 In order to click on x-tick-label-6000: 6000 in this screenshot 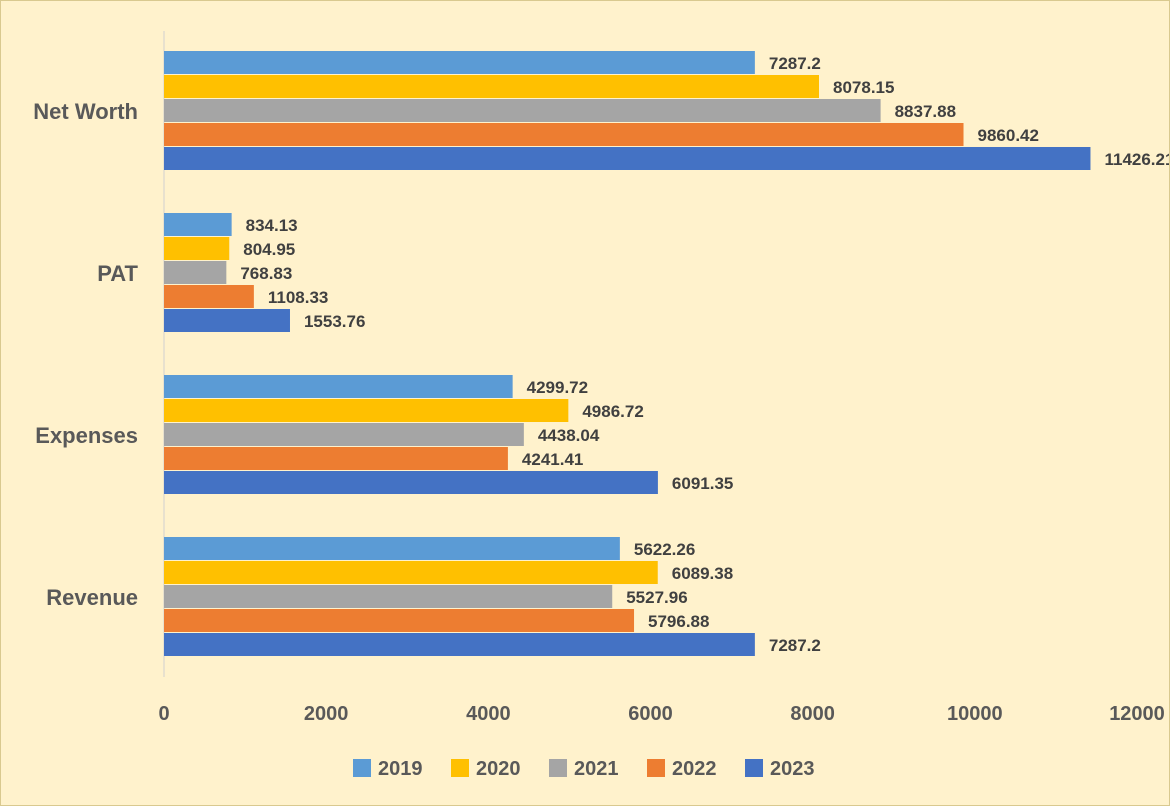, I will do `click(650, 714)`.